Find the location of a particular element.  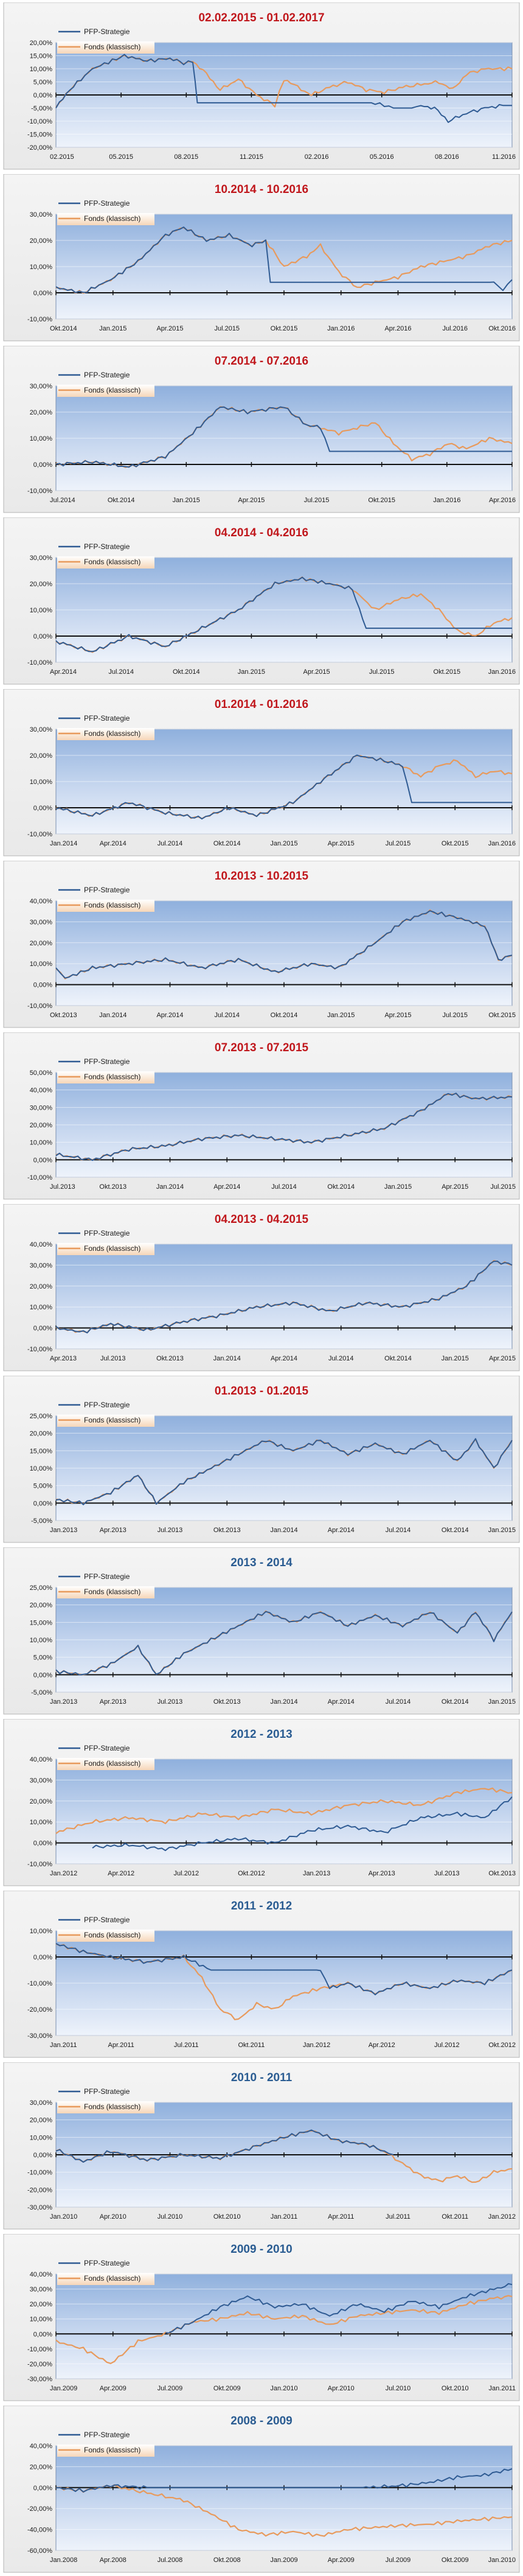

y-tick-label: -60,00% is located at coordinates (40, 2551).